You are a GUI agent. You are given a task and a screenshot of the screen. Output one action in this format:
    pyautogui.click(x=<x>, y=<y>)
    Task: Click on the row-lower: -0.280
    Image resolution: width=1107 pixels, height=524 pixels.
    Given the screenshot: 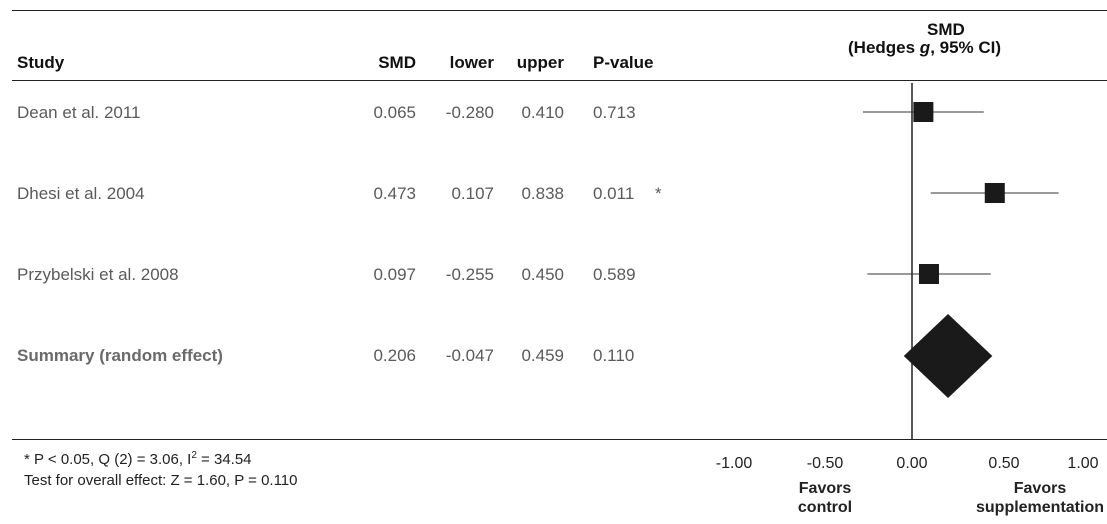 What is the action you would take?
    pyautogui.click(x=469, y=112)
    